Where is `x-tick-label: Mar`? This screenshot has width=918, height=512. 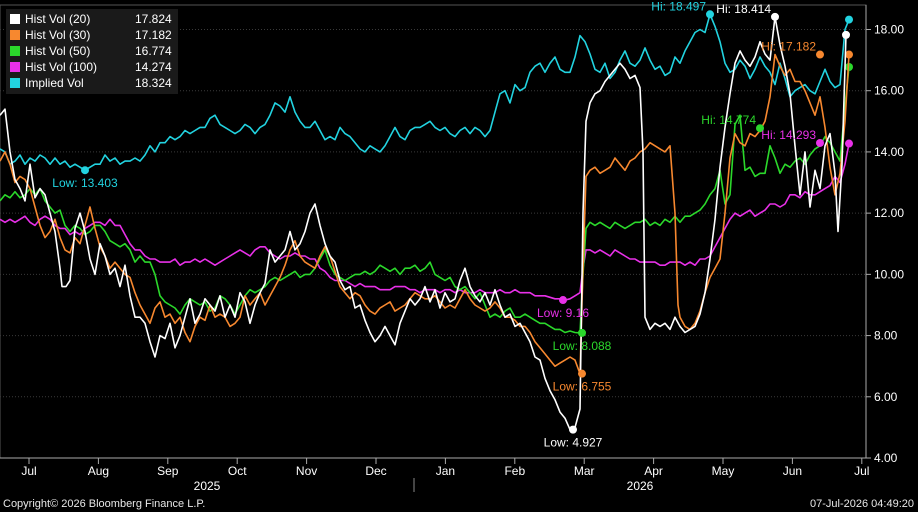
x-tick-label: Mar is located at coordinates (584, 471).